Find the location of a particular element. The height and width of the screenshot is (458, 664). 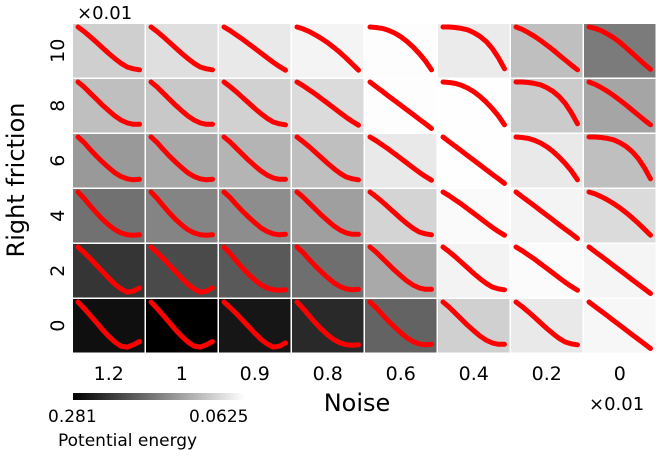

x-tick-label: 1.2 is located at coordinates (109, 374).